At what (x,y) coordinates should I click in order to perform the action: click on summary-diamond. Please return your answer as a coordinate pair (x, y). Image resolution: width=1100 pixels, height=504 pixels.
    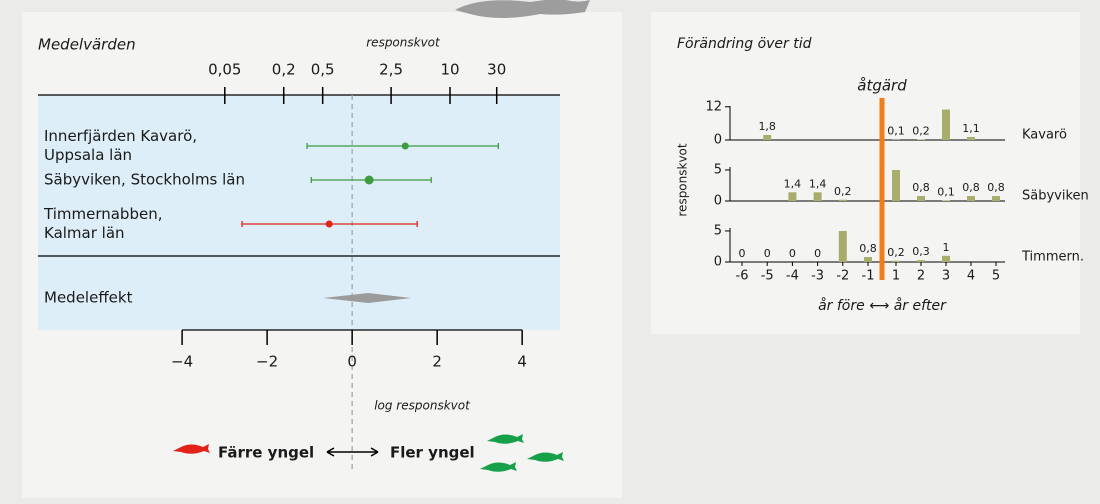
    Looking at the image, I should click on (367, 298).